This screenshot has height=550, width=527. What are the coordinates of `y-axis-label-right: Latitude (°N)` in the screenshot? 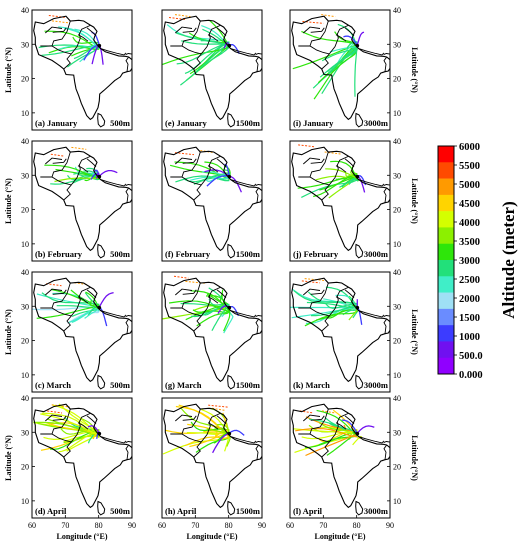 It's located at (414, 332).